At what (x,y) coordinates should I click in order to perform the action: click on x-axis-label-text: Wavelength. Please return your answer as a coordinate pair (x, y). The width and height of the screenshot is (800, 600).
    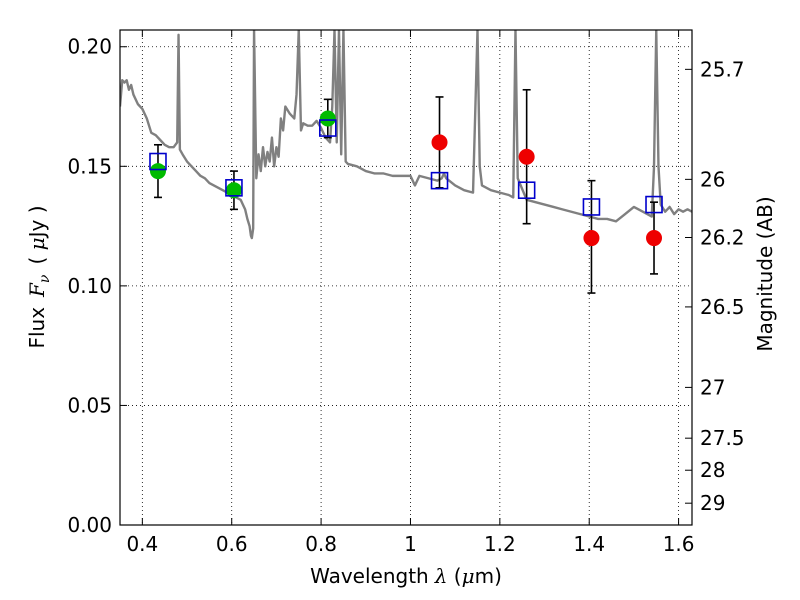
    Looking at the image, I should click on (369, 576).